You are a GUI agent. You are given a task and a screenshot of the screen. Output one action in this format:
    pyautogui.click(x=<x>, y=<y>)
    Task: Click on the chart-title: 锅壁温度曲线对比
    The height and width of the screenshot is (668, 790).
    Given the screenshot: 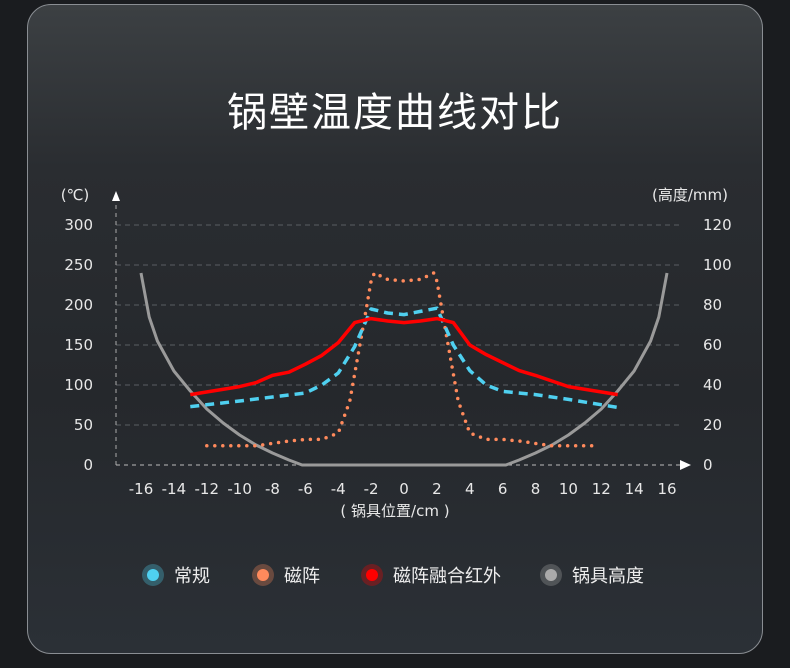 What is the action you would take?
    pyautogui.click(x=395, y=113)
    